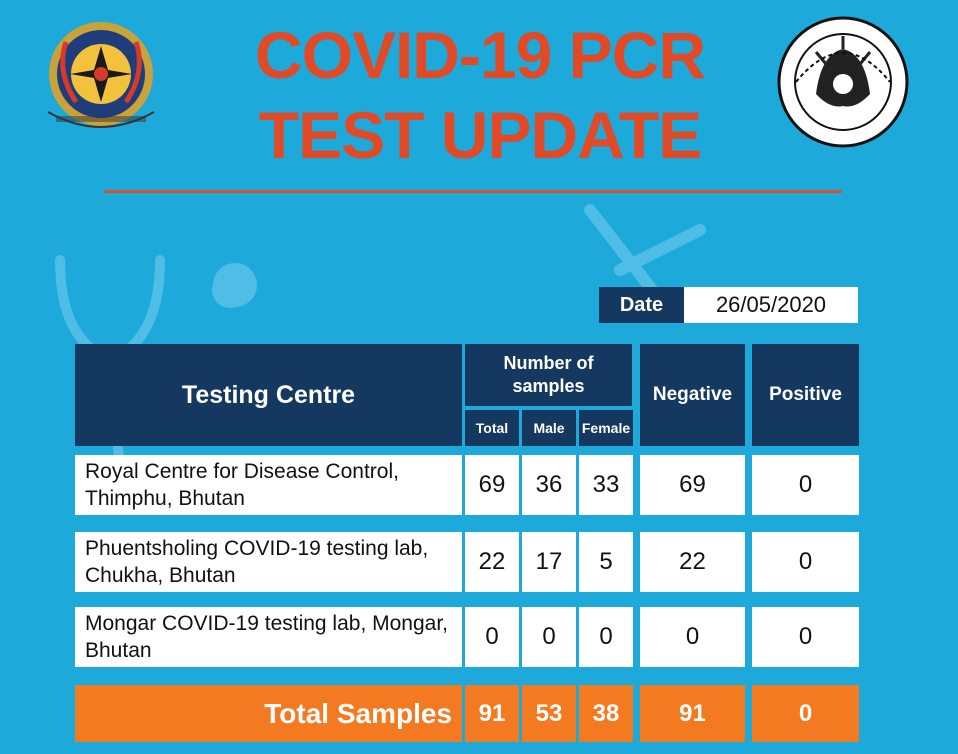 The image size is (958, 754). Describe the element at coordinates (692, 485) in the screenshot. I see `row-1-negative: 69` at that location.